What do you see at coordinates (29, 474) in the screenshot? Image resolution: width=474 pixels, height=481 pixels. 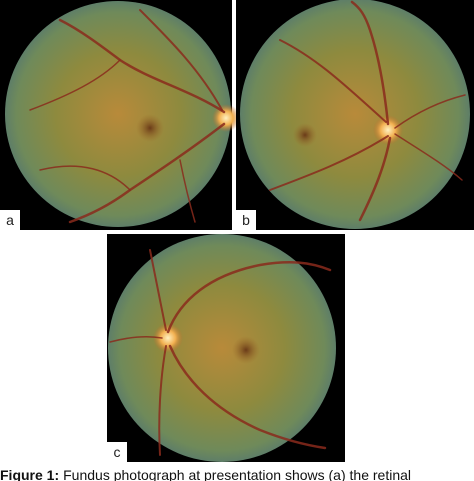 I see `caption-label: Figure 1:` at bounding box center [29, 474].